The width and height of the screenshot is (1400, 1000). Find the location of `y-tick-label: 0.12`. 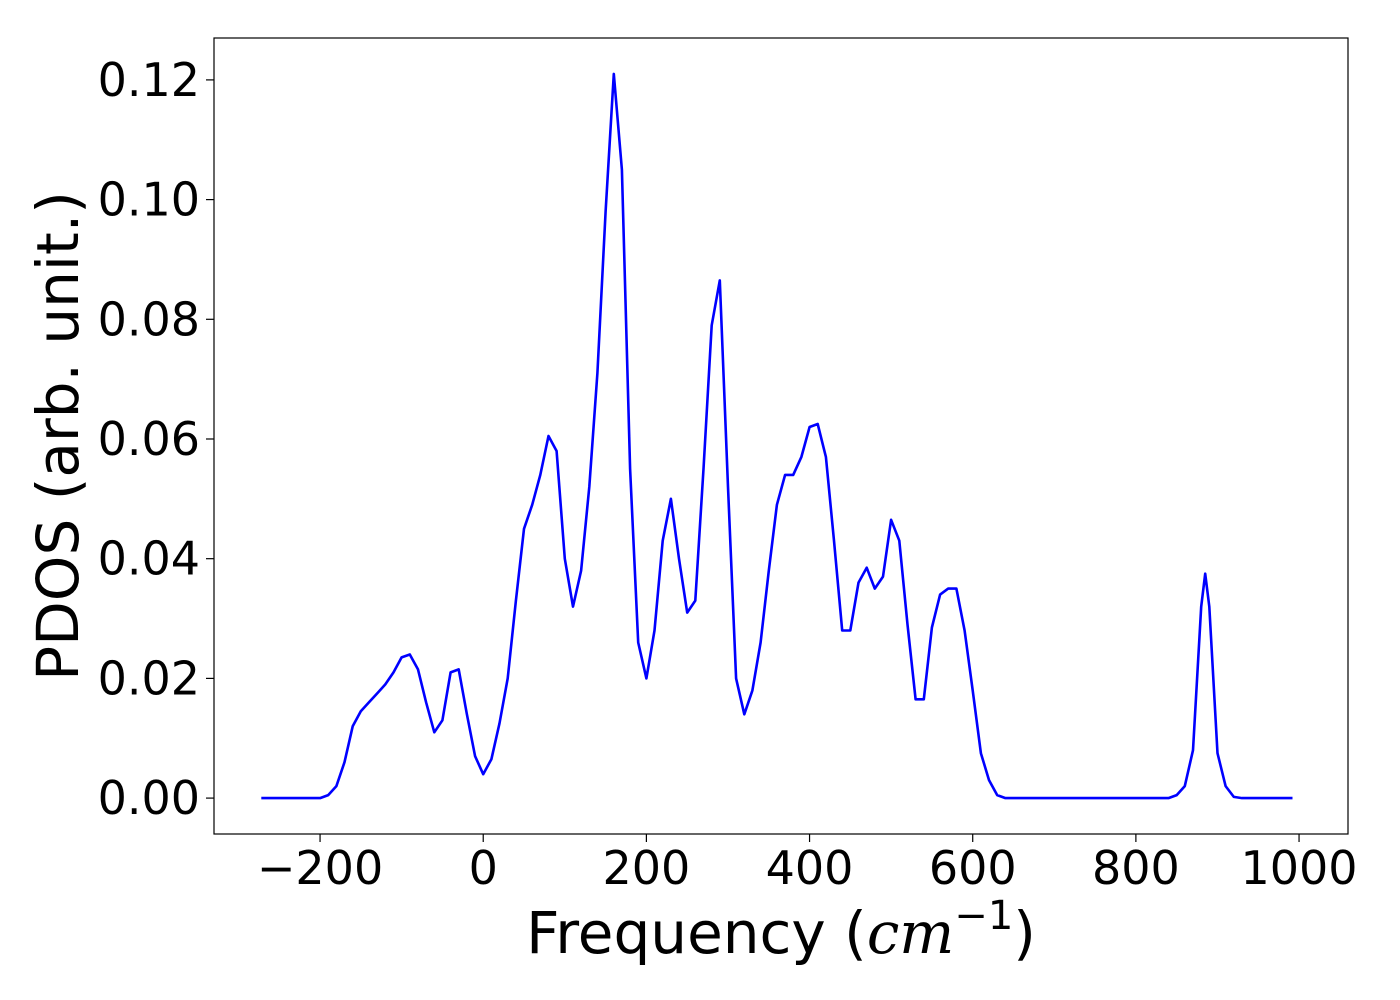

y-tick-label: 0.12 is located at coordinates (149, 80).